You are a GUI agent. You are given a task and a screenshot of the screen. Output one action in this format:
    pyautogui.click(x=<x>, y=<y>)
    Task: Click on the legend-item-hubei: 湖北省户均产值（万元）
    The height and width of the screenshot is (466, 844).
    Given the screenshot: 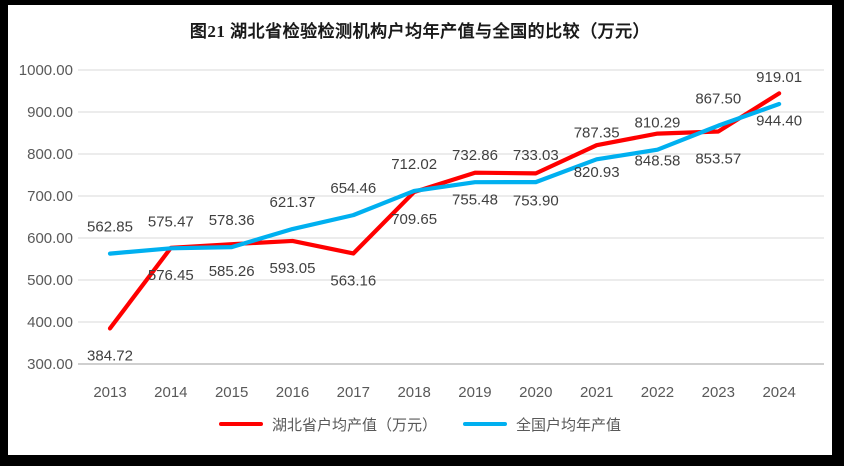 What is the action you would take?
    pyautogui.click(x=327, y=424)
    